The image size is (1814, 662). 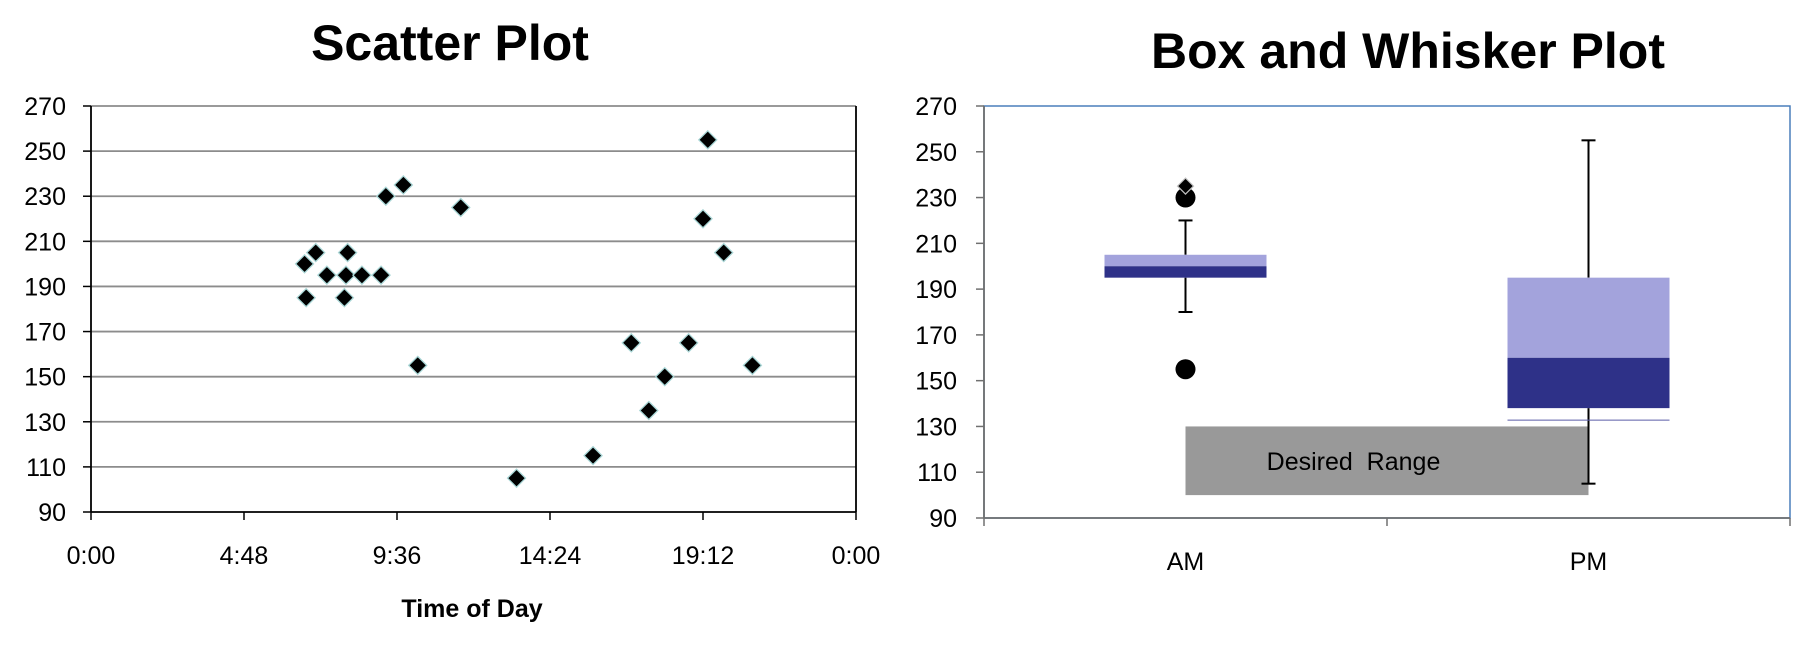 I want to click on scatter-x-tick-label: 4:48, so click(x=244, y=556).